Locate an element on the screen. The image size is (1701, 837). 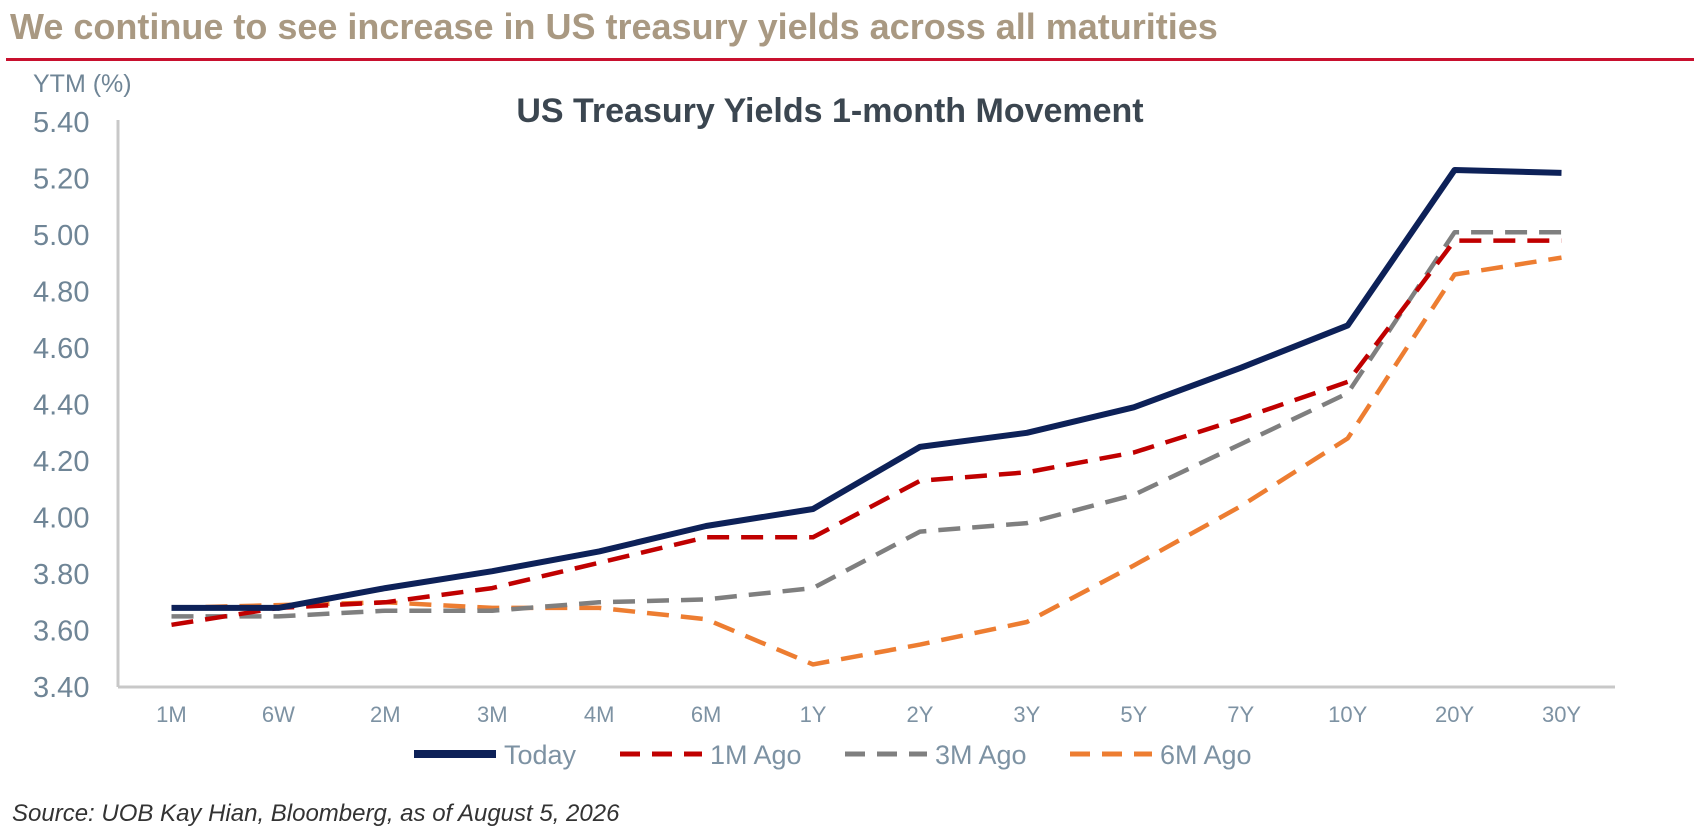
x-tick-label: 2Y is located at coordinates (920, 714).